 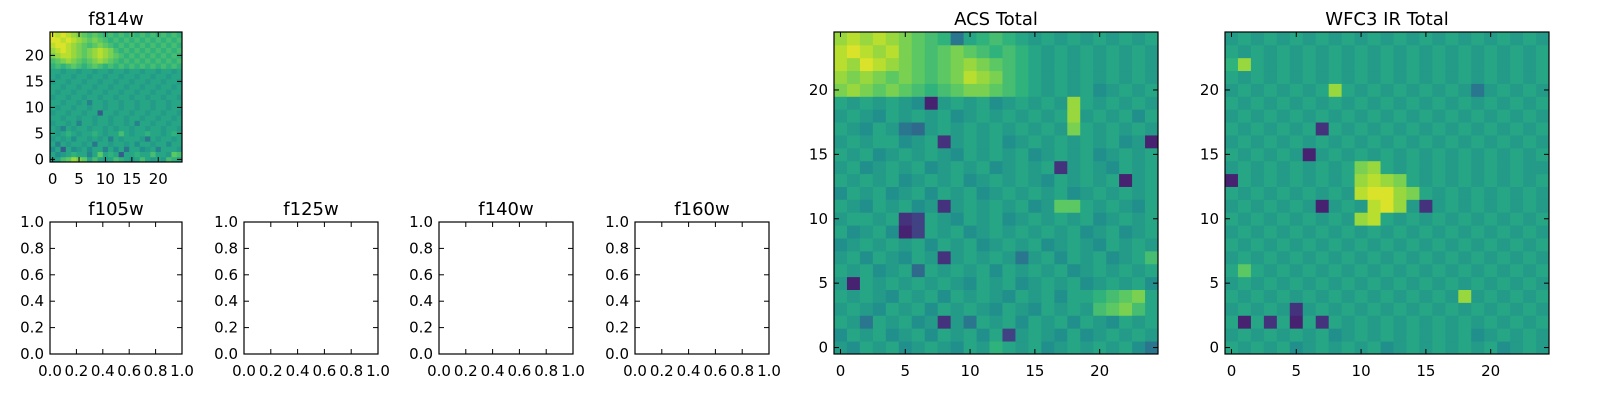 I want to click on y-tick-label: 0.4, so click(x=226, y=301).